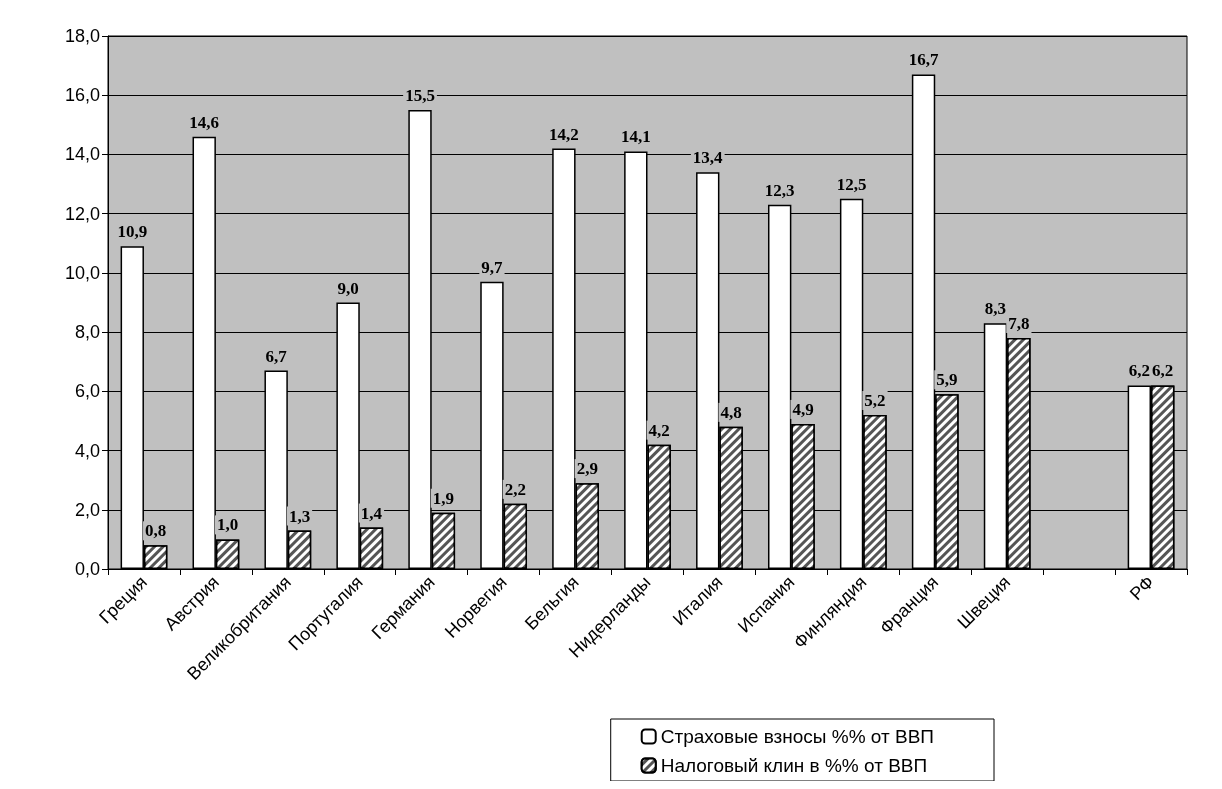 Image resolution: width=1222 pixels, height=789 pixels. I want to click on data-label: 13,4, so click(708, 158).